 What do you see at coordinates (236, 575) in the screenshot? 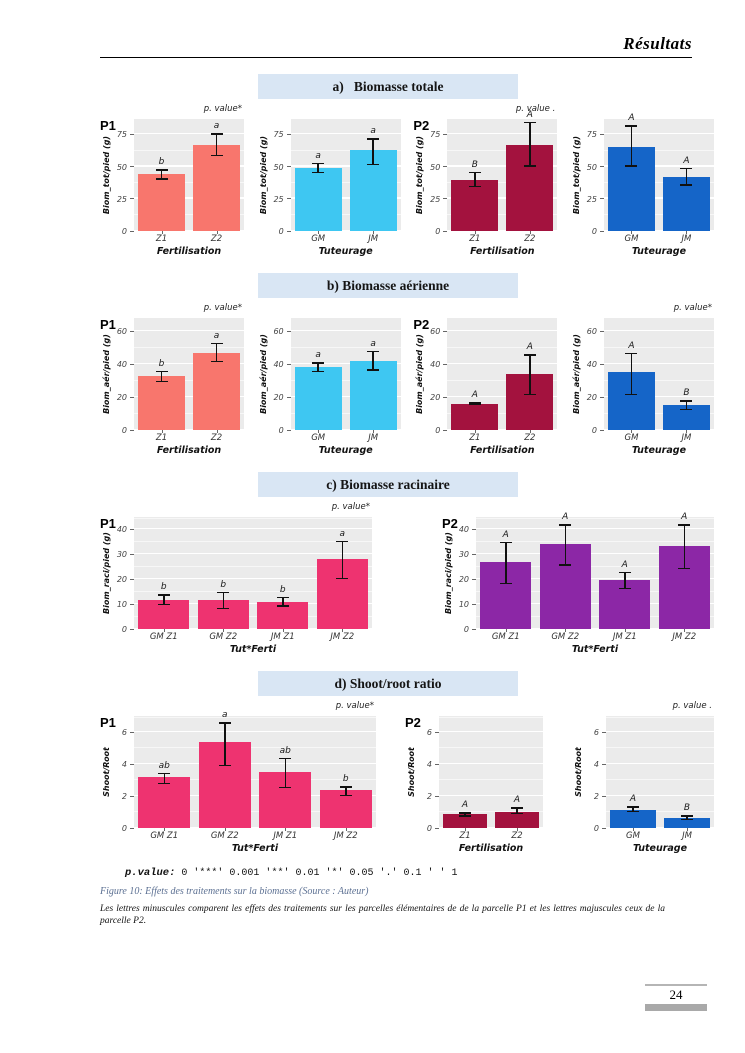
I see `chart-body: Biom_raci/pied (g) 0 10 20 30 40 b b b a` at bounding box center [236, 575].